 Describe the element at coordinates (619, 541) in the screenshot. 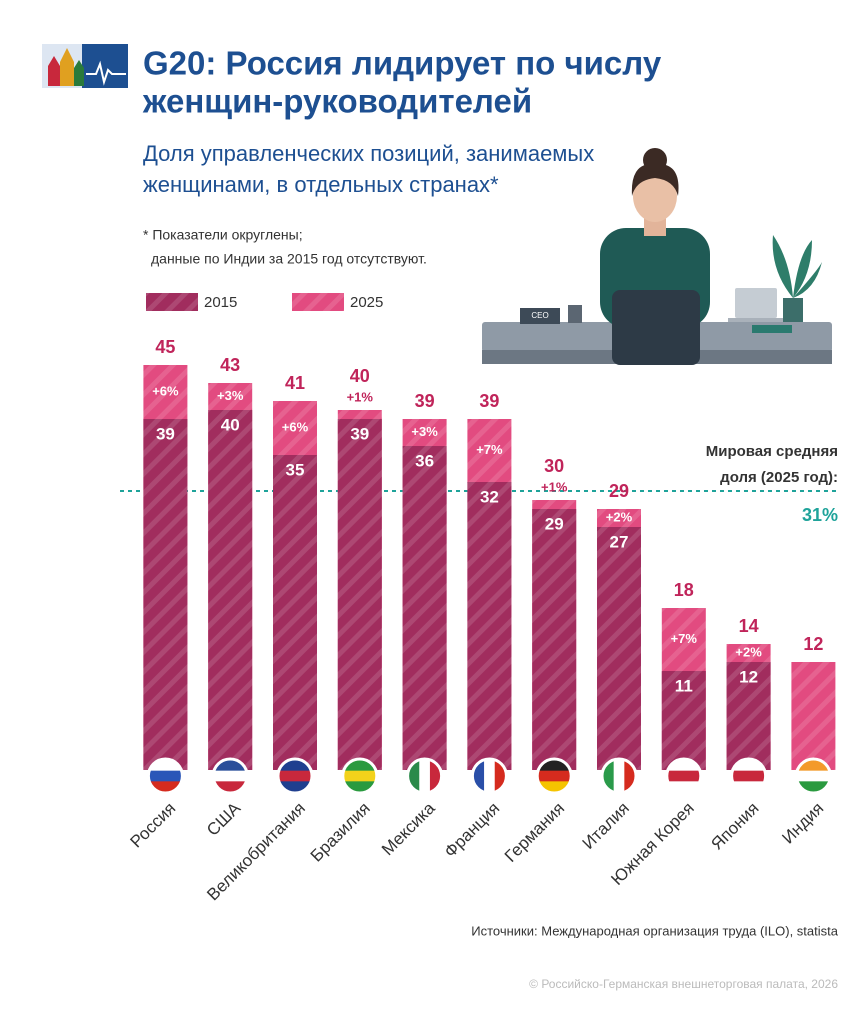

I see `value-label-2015: 27` at that location.